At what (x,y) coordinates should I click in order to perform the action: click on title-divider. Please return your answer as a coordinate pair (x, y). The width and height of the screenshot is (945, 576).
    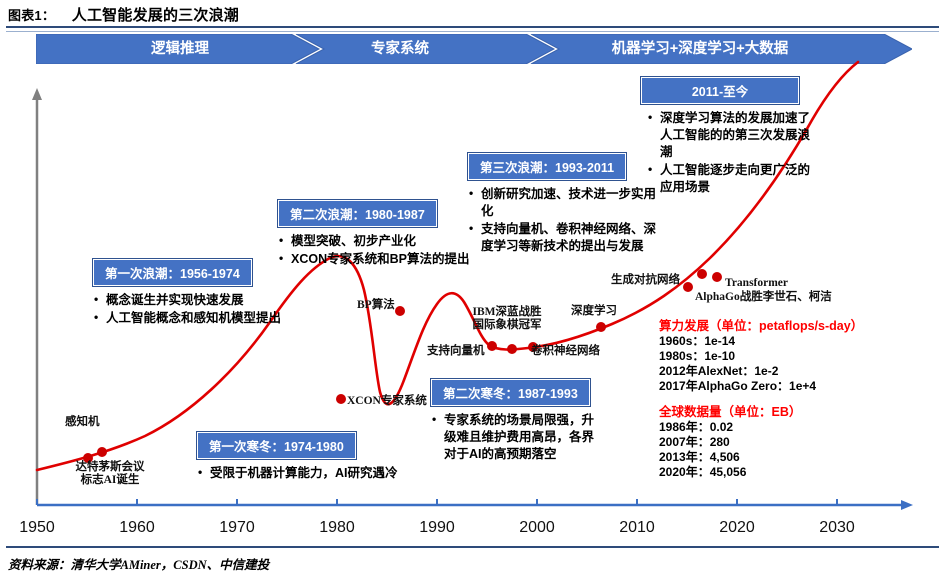
    Looking at the image, I should click on (472, 29).